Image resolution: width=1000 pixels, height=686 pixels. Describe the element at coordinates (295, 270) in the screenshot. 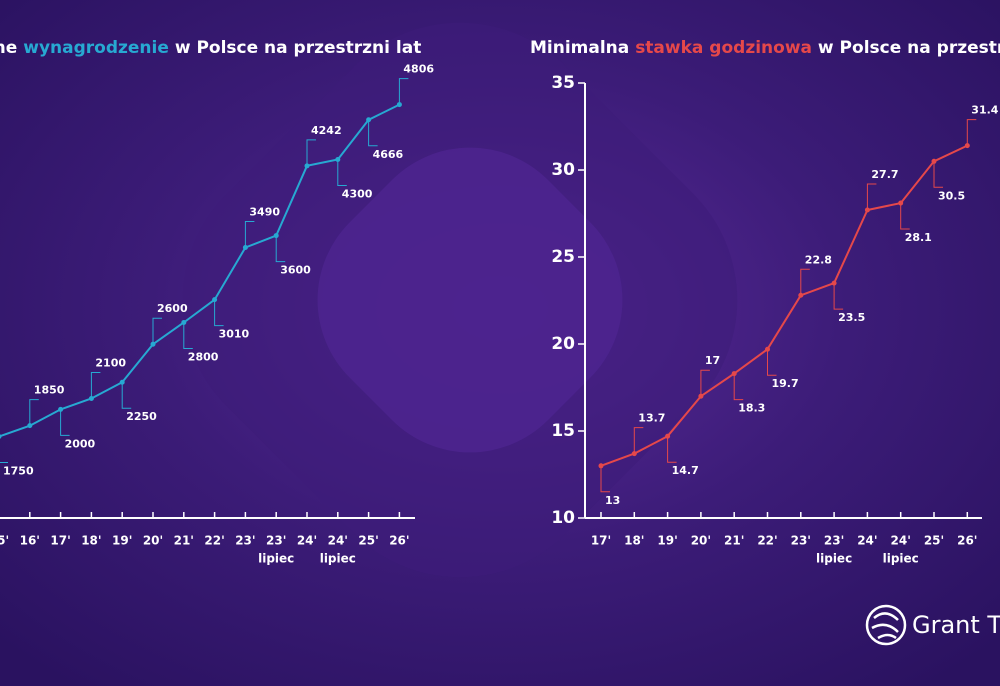

I see `value-label: 3600` at that location.